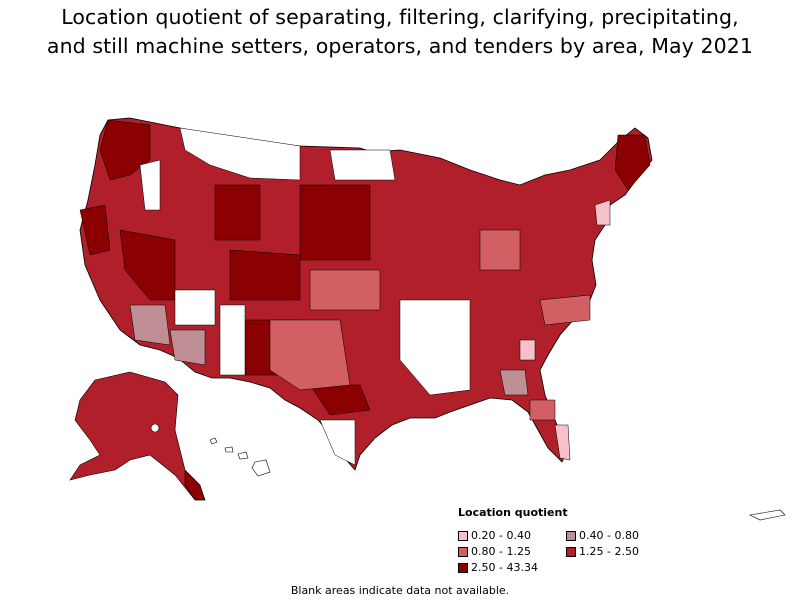 The width and height of the screenshot is (800, 600). Describe the element at coordinates (632, 162) in the screenshot. I see `region-maine-dark` at that location.